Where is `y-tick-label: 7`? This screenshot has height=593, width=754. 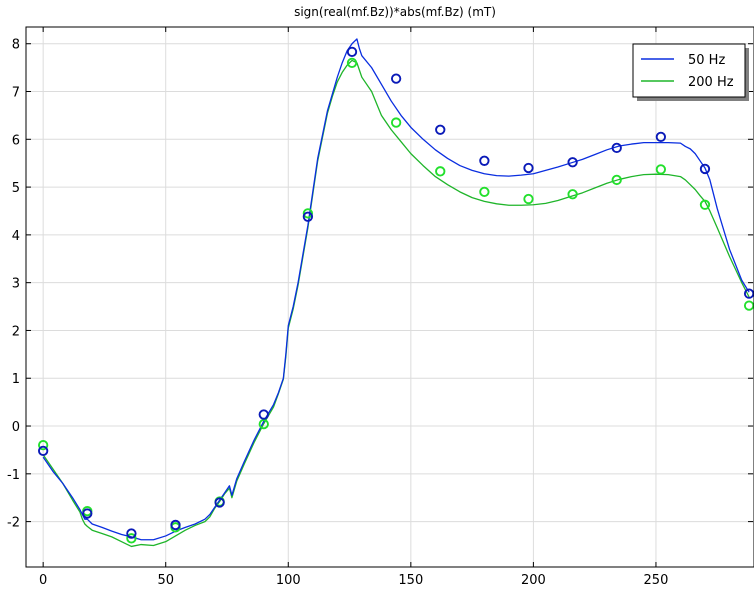 y-tick-label: 7 is located at coordinates (16, 93).